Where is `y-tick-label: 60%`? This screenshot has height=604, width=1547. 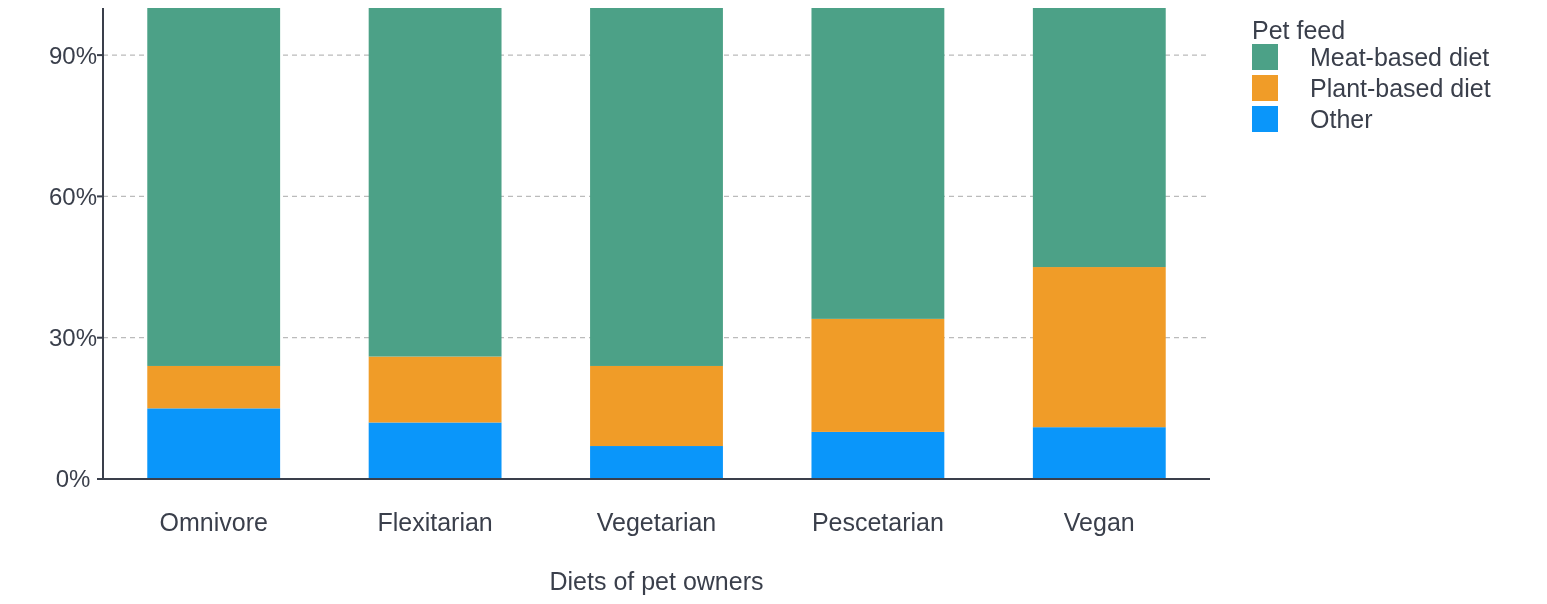
y-tick-label: 60% is located at coordinates (73, 196).